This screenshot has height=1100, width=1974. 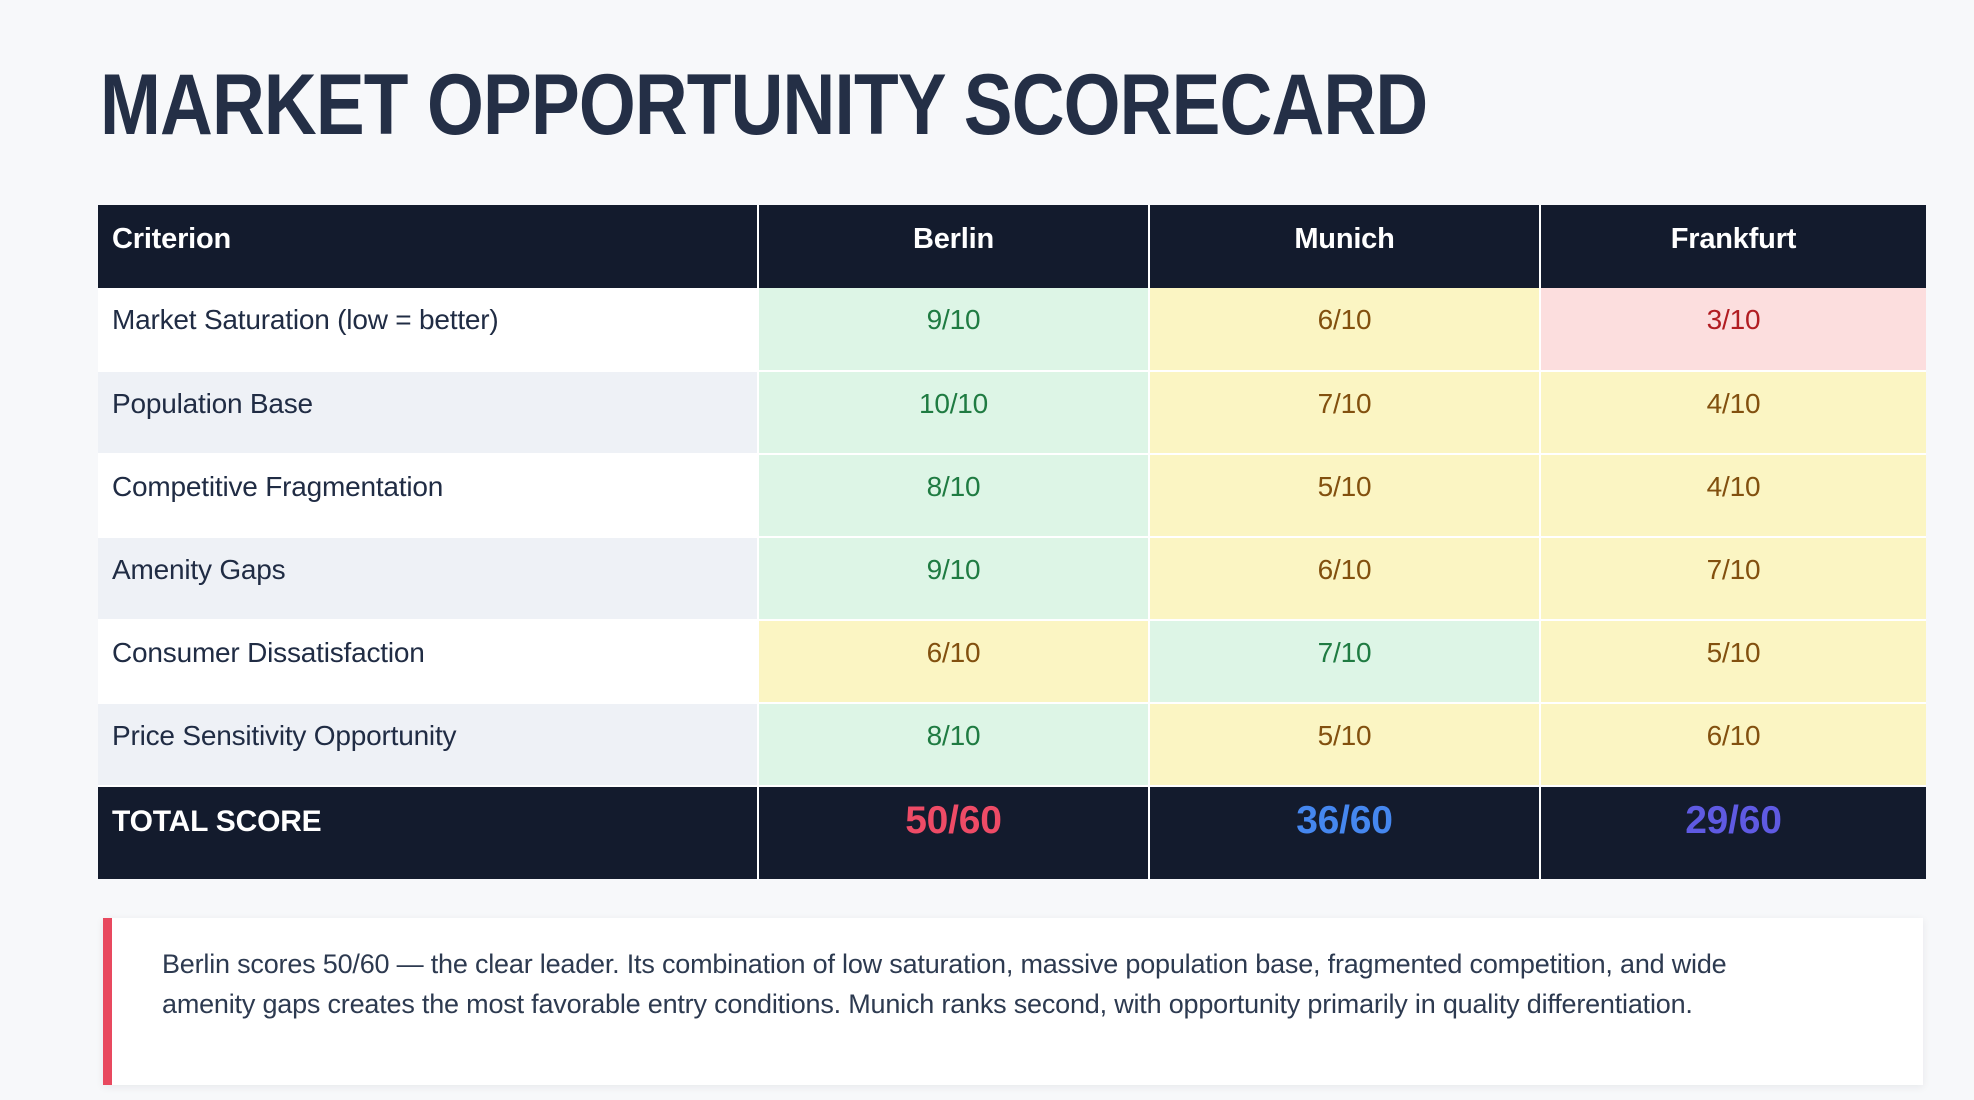 I want to click on total-row: TOTAL SCORE 50/60 36/60 29/60, so click(x=1012, y=832).